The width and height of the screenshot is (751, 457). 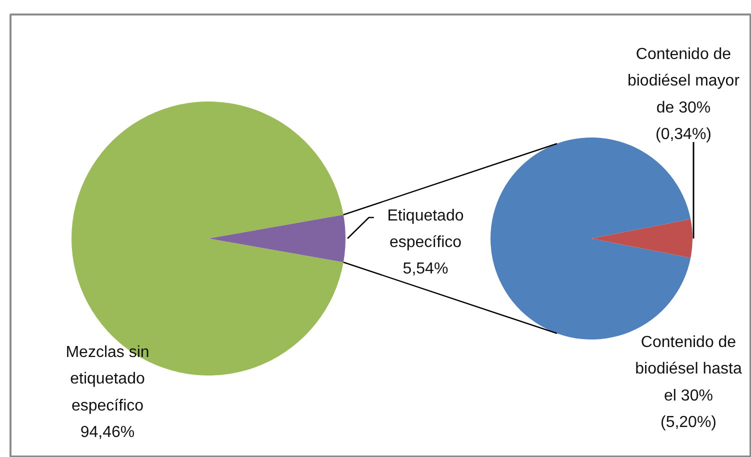 What do you see at coordinates (108, 379) in the screenshot?
I see `slice-label: Mezclas sin etiquetado específico` at bounding box center [108, 379].